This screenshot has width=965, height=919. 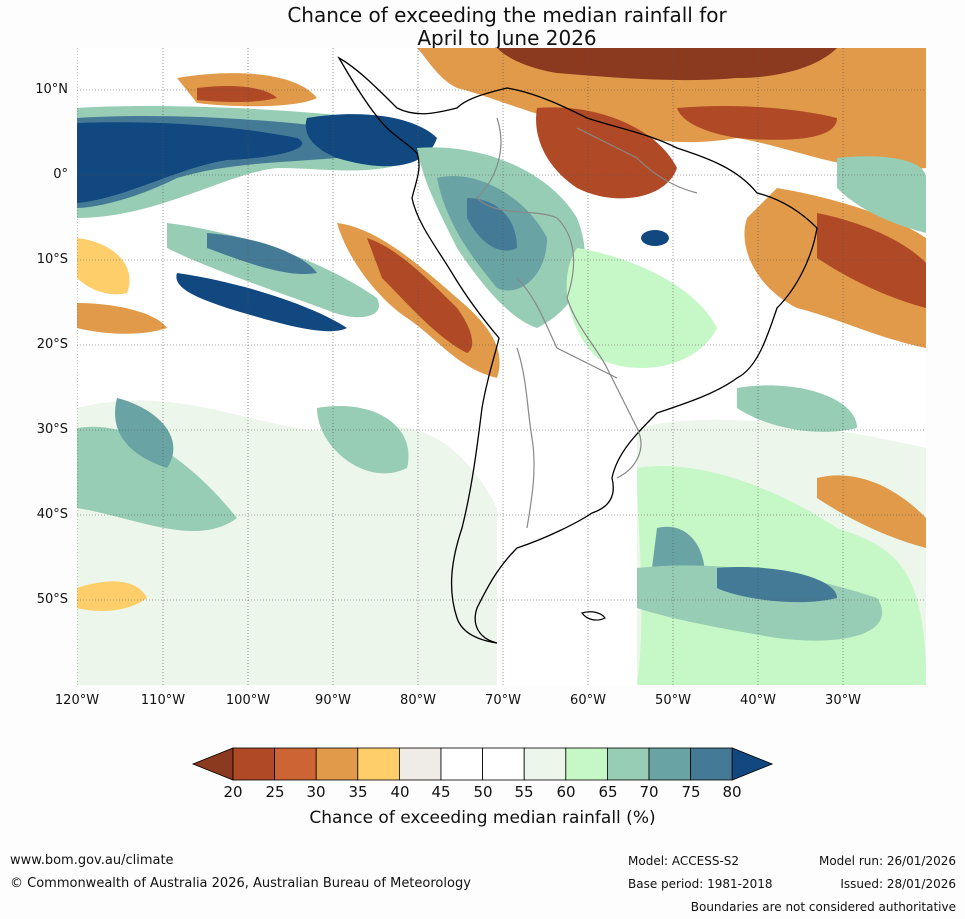 I want to click on region-west-pacific-dry, so click(x=103, y=266).